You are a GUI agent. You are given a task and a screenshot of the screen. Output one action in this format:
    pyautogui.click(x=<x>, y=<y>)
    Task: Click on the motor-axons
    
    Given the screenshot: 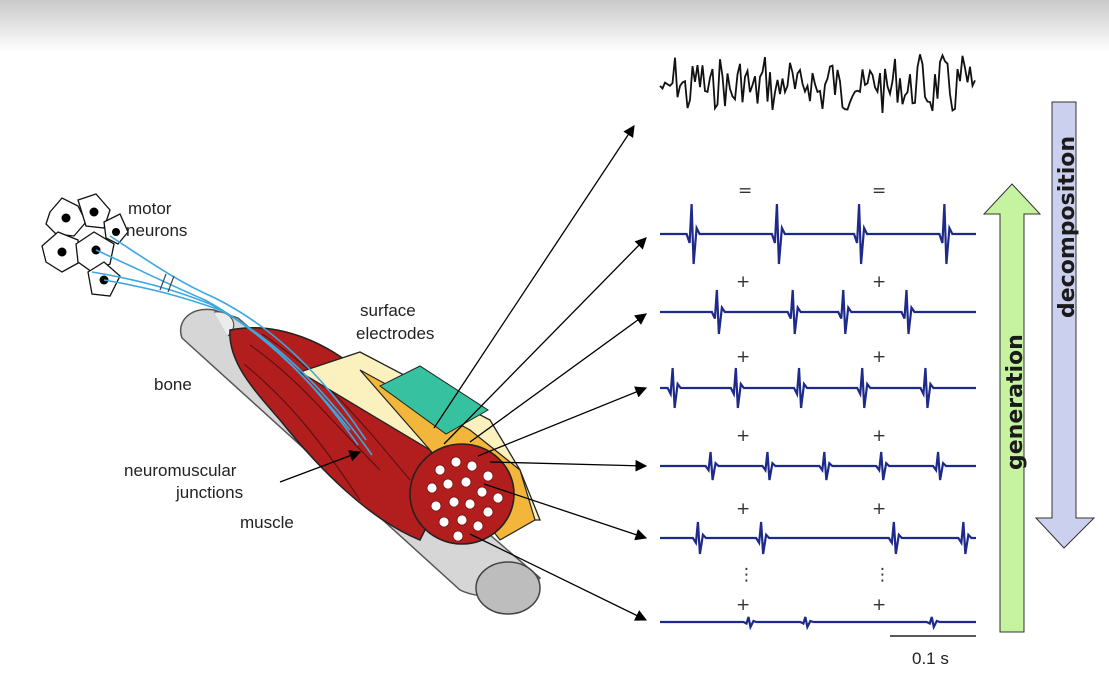 What is the action you would take?
    pyautogui.click(x=232, y=345)
    